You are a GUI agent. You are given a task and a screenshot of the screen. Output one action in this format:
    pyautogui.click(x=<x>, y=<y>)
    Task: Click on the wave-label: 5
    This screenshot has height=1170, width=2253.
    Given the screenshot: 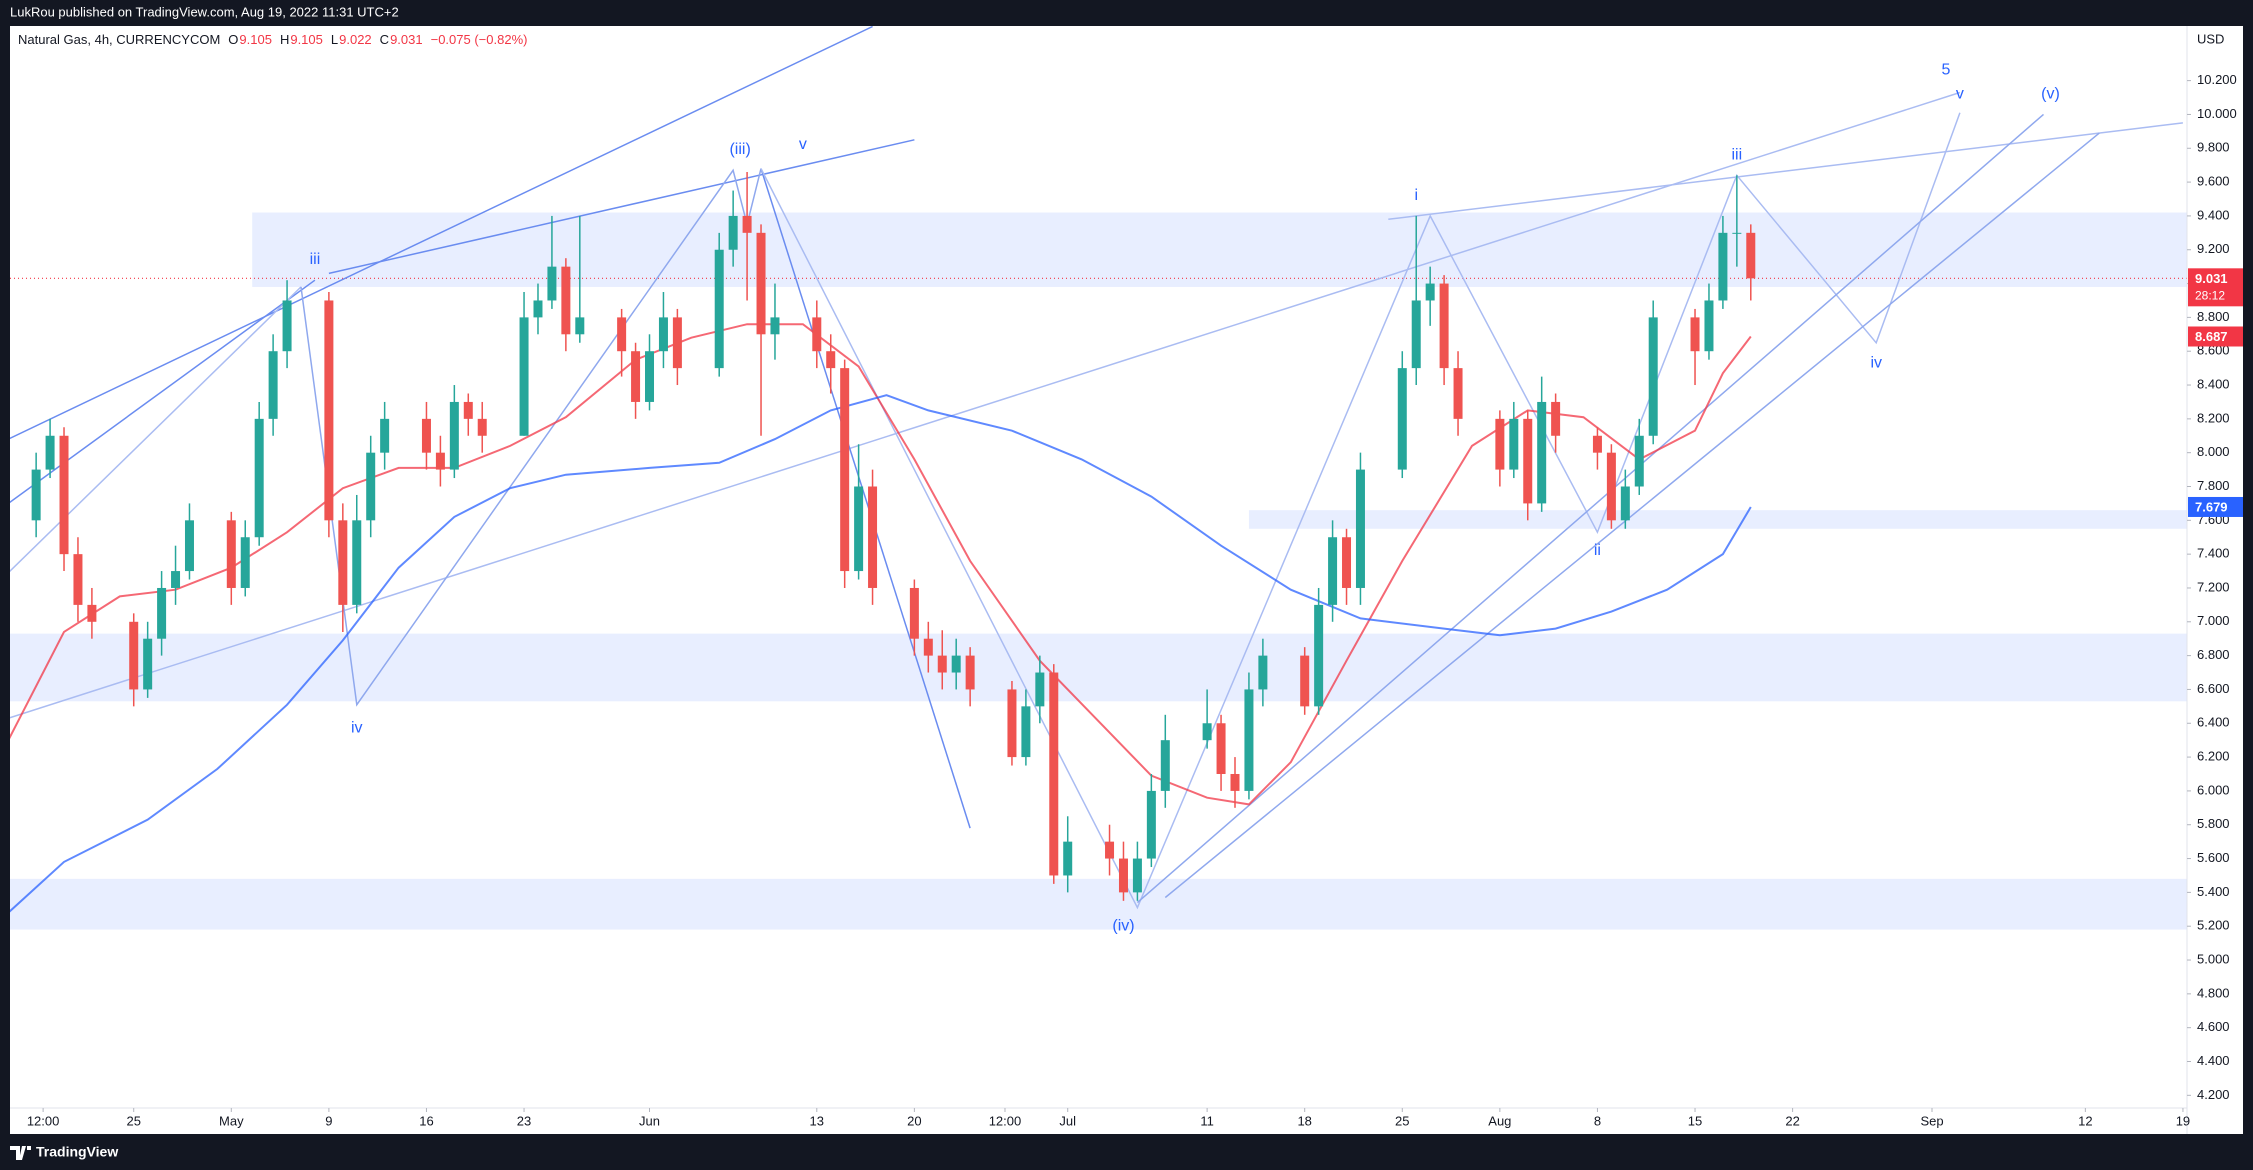 What is the action you would take?
    pyautogui.click(x=1945, y=70)
    